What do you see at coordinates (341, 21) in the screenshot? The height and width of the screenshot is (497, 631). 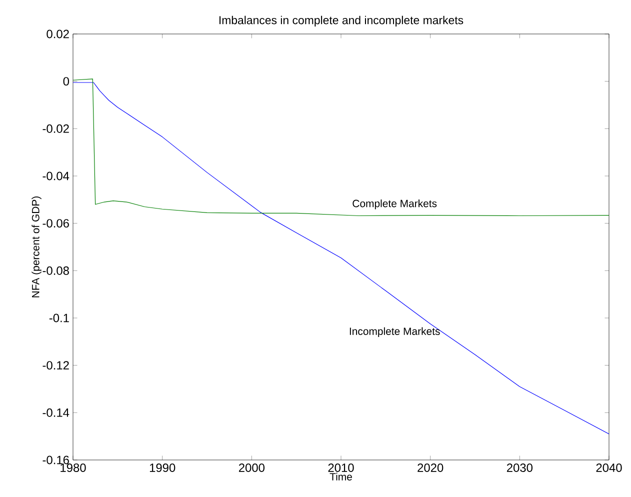 I see `chart-title: Imbalances in complete and incomplete markets` at bounding box center [341, 21].